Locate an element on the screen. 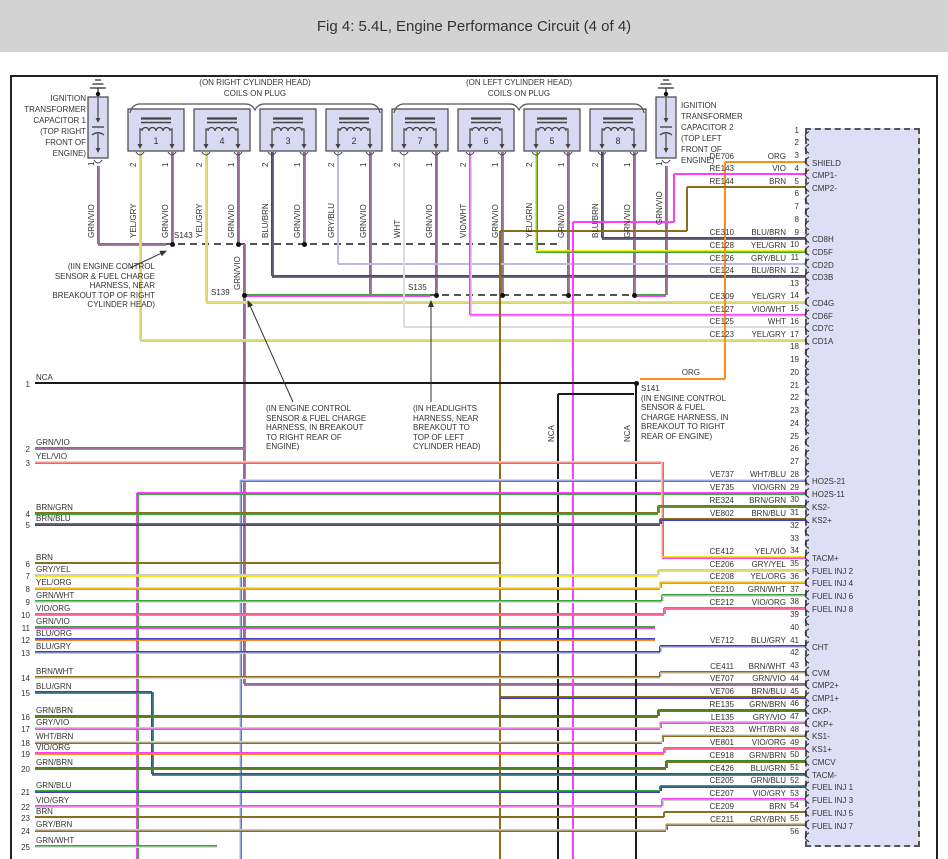 This screenshot has height=859, width=948. wire-color-pin-12: BLU/BRN is located at coordinates (768, 271).